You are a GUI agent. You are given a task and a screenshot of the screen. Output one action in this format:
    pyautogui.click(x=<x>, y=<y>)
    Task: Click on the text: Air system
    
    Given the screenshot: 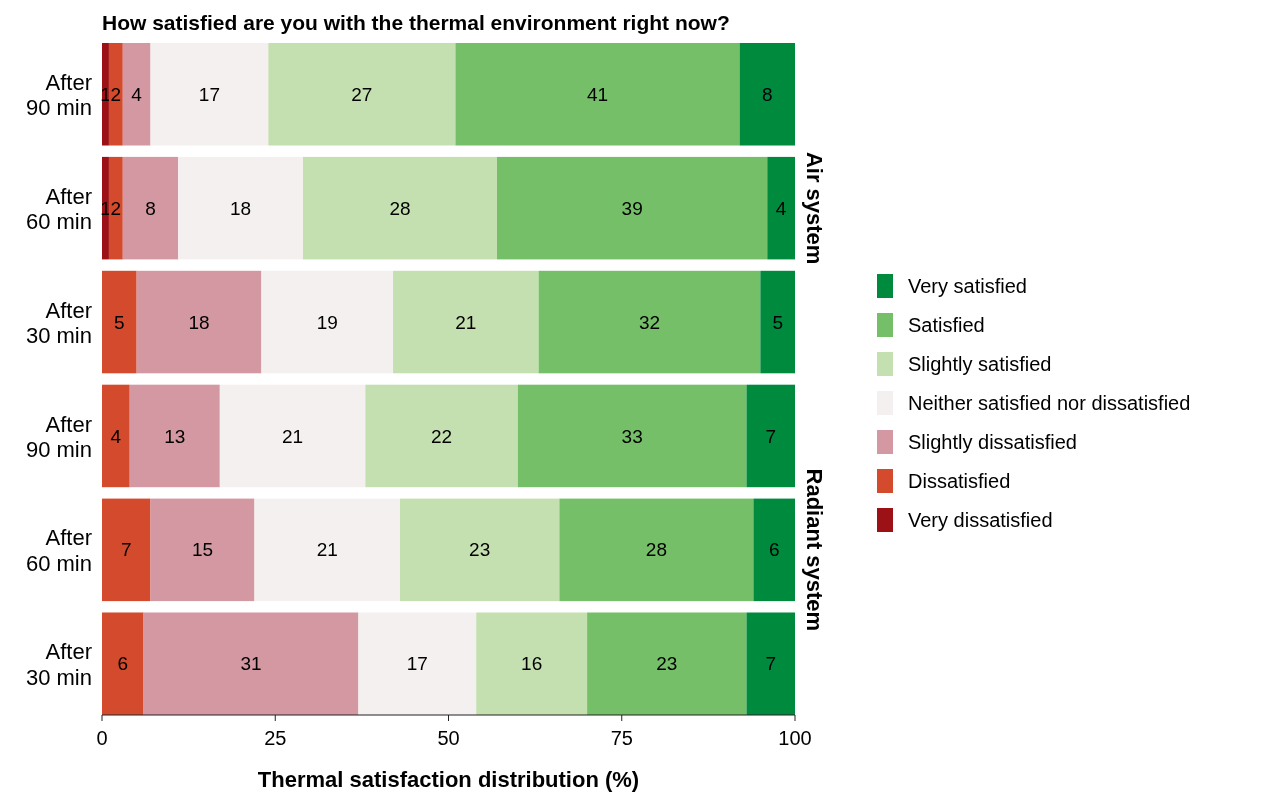 What is the action you would take?
    pyautogui.click(x=815, y=208)
    